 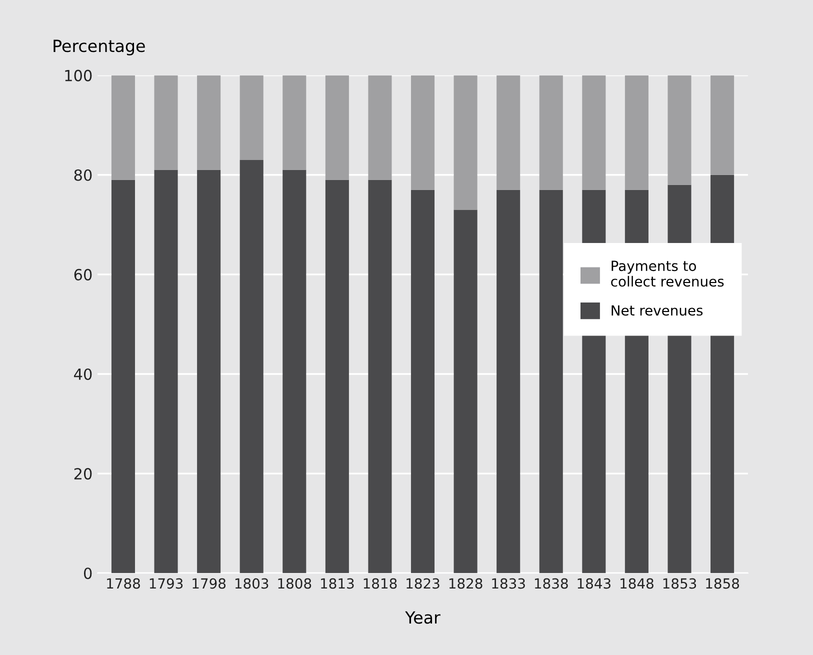 I want to click on x-tick-label: 1838, so click(x=551, y=583).